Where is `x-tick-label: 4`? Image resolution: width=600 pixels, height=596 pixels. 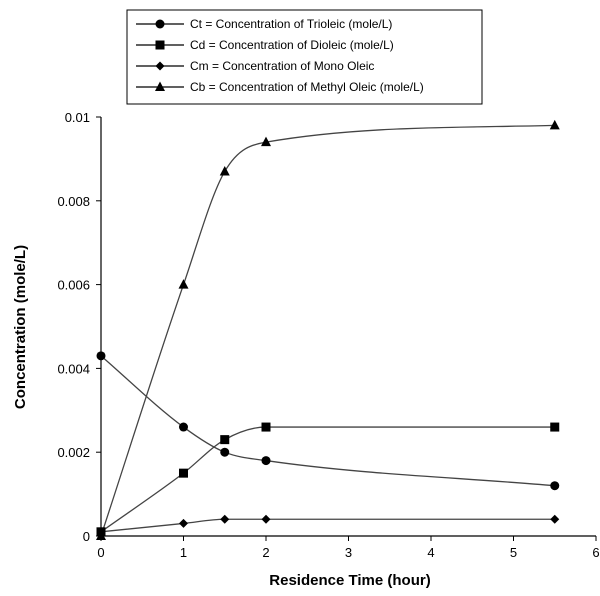 x-tick-label: 4 is located at coordinates (430, 552).